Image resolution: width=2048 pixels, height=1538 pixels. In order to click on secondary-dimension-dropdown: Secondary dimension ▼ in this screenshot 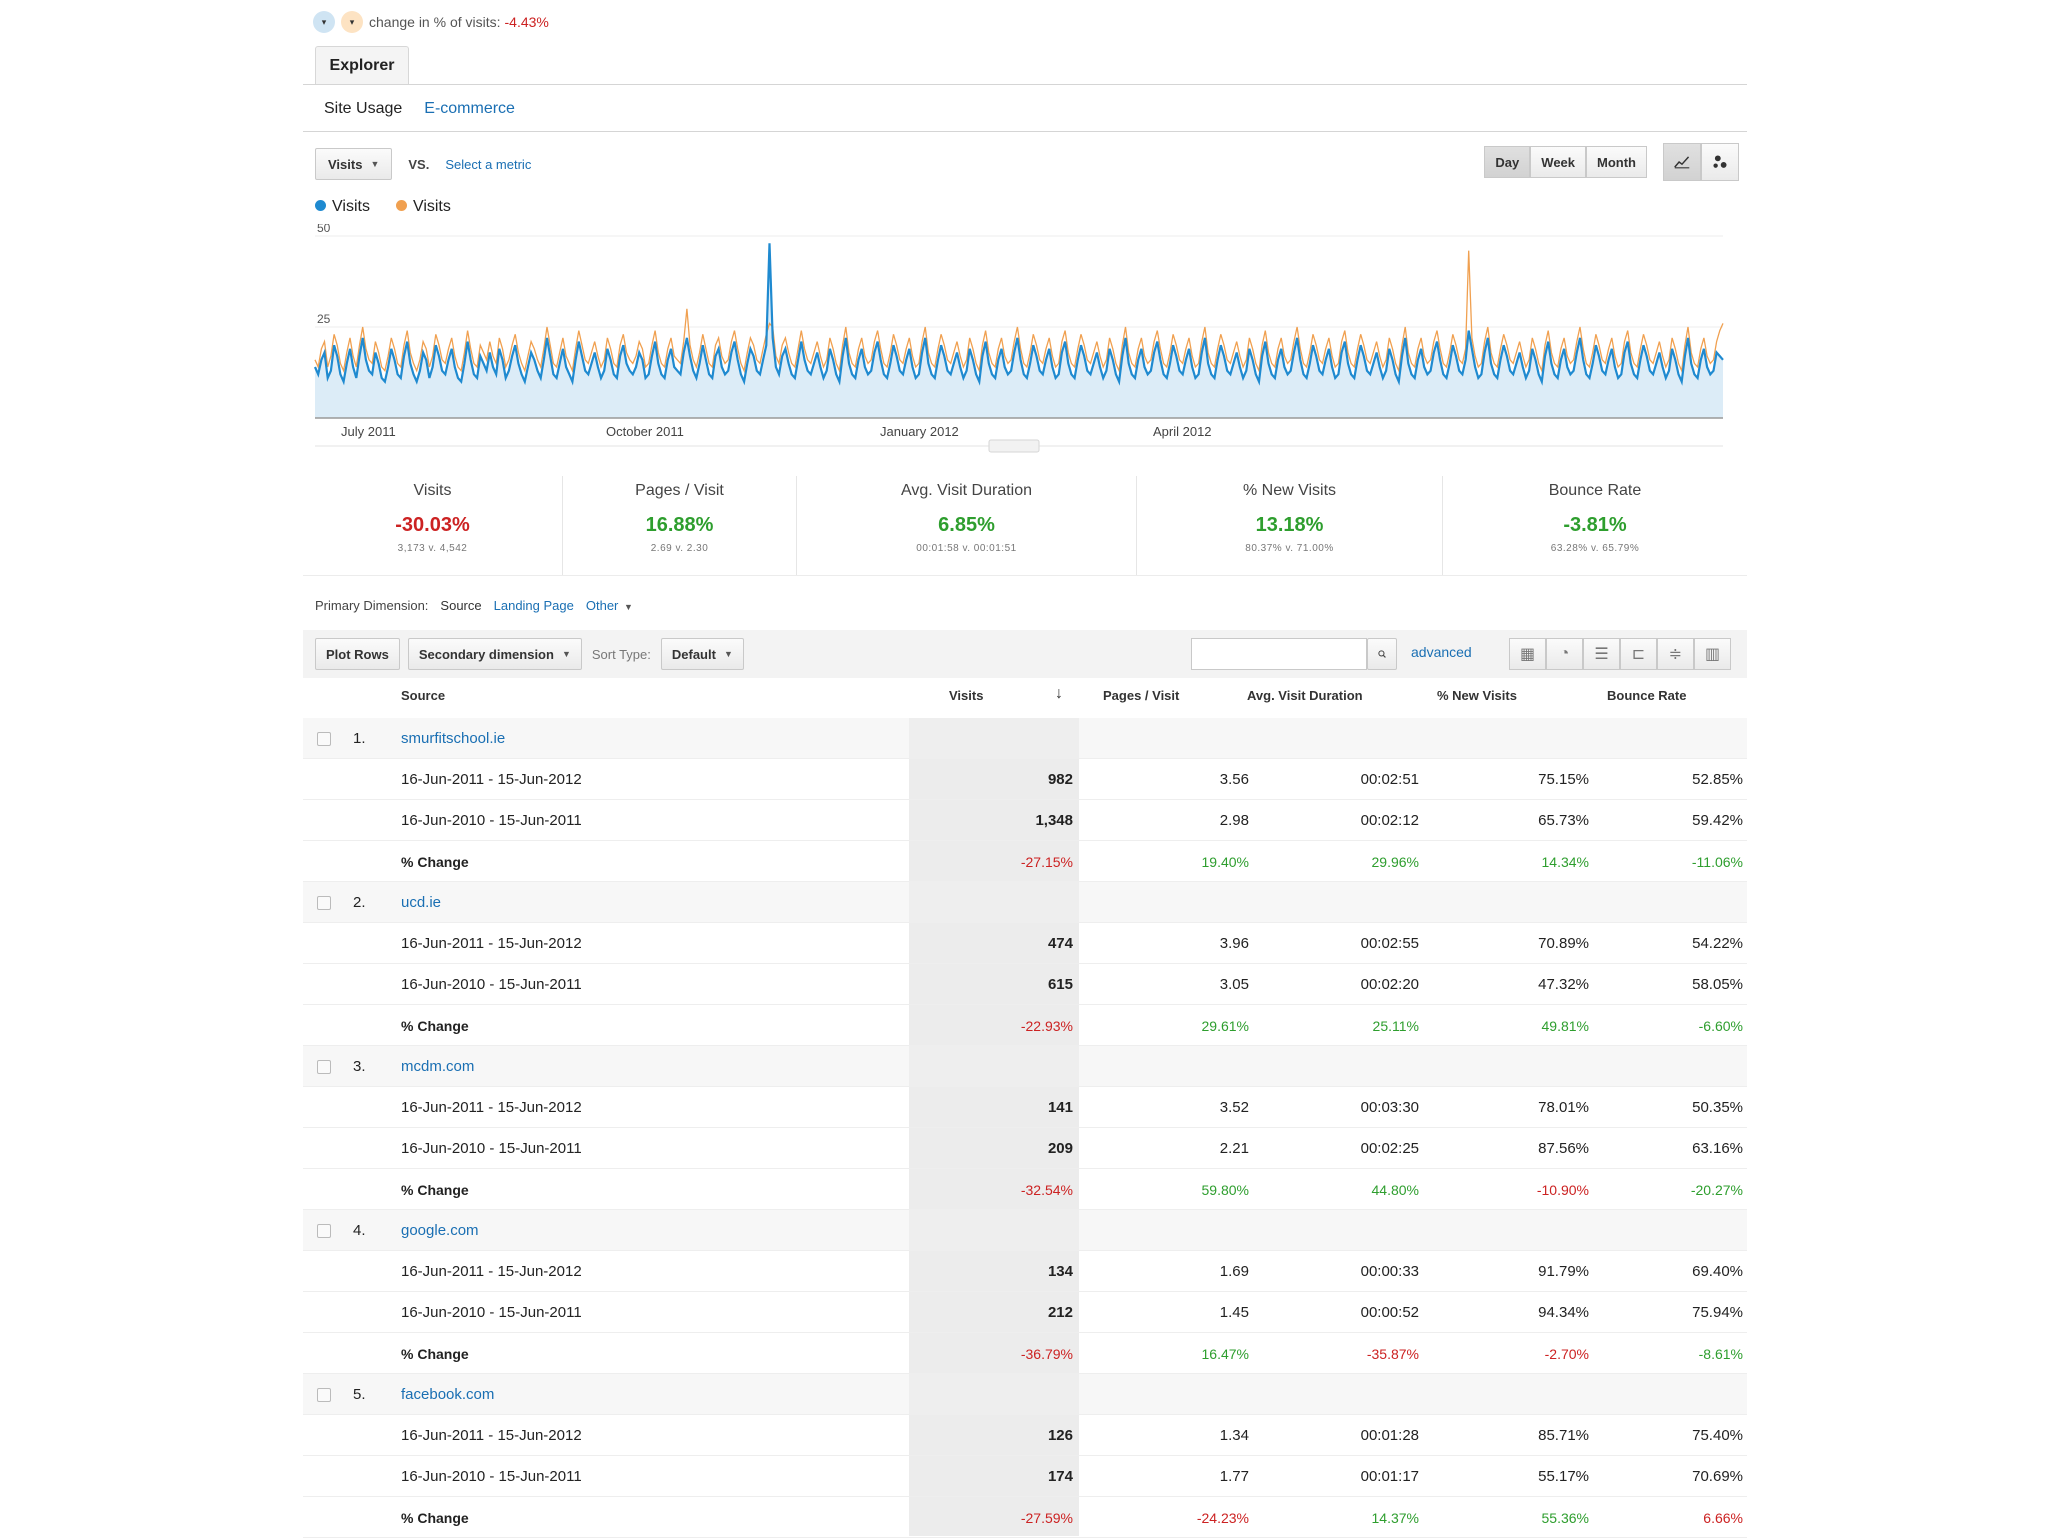, I will do `click(494, 654)`.